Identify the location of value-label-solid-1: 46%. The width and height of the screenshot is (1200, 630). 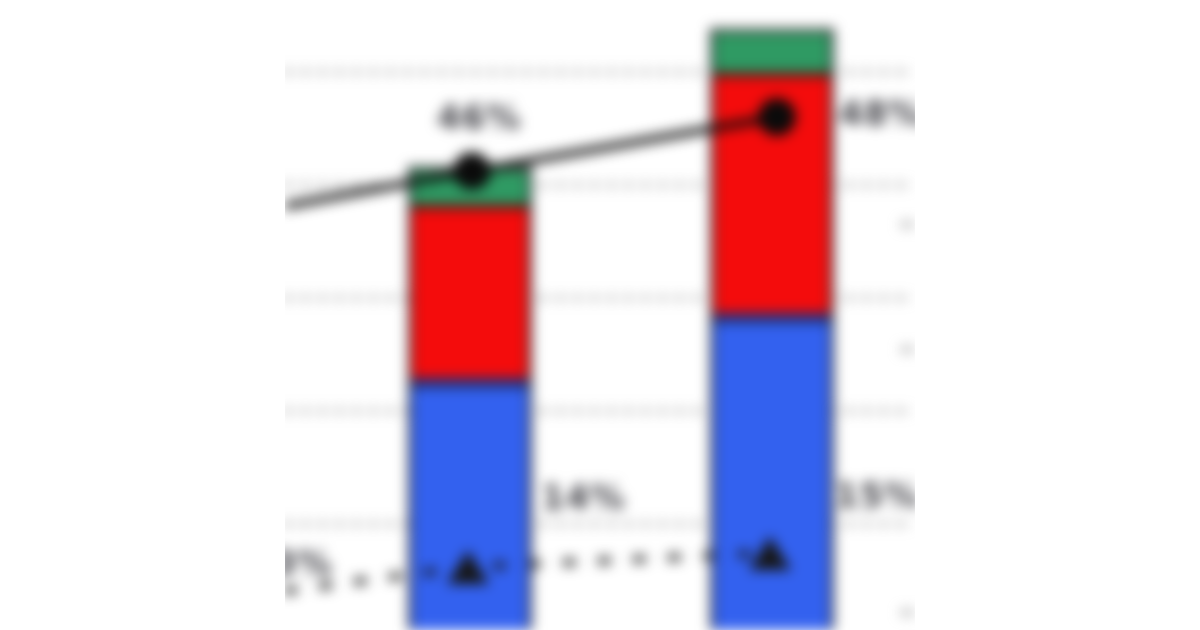
(479, 118).